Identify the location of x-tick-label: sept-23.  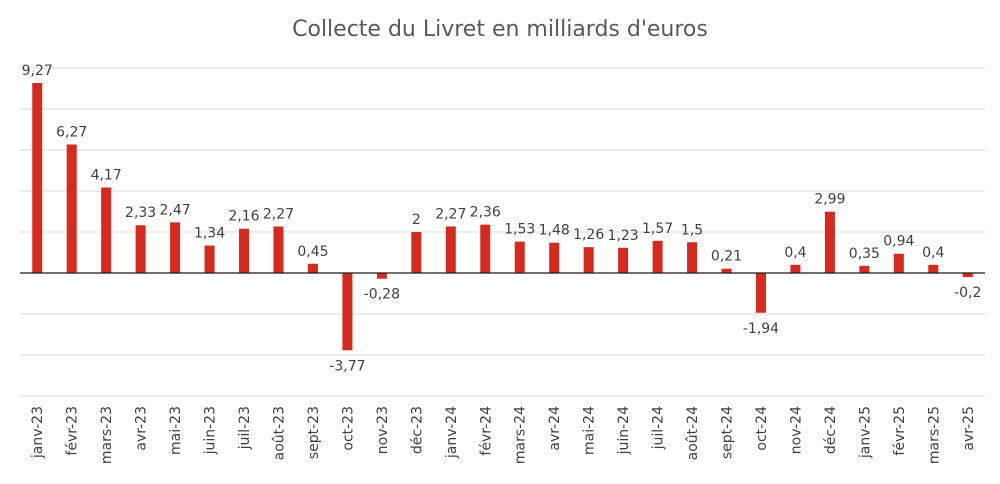
(314, 432).